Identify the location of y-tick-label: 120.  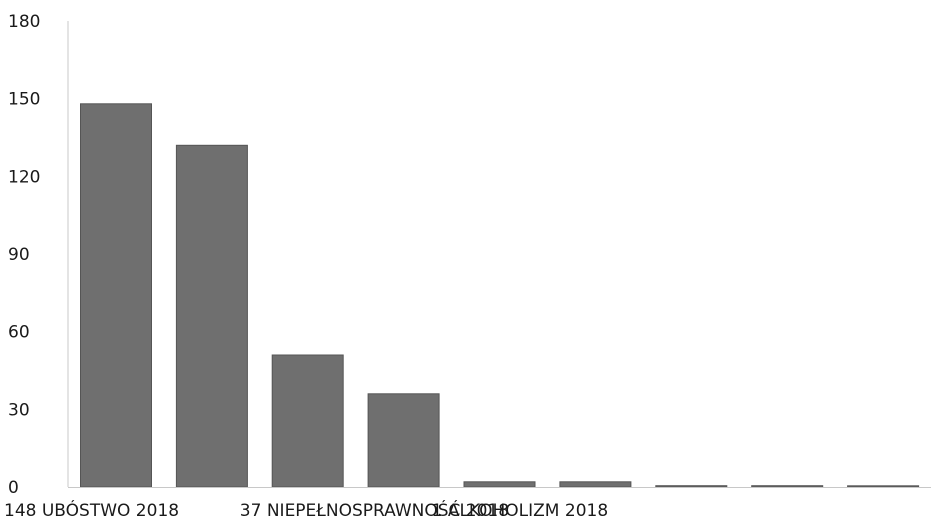
(24, 177).